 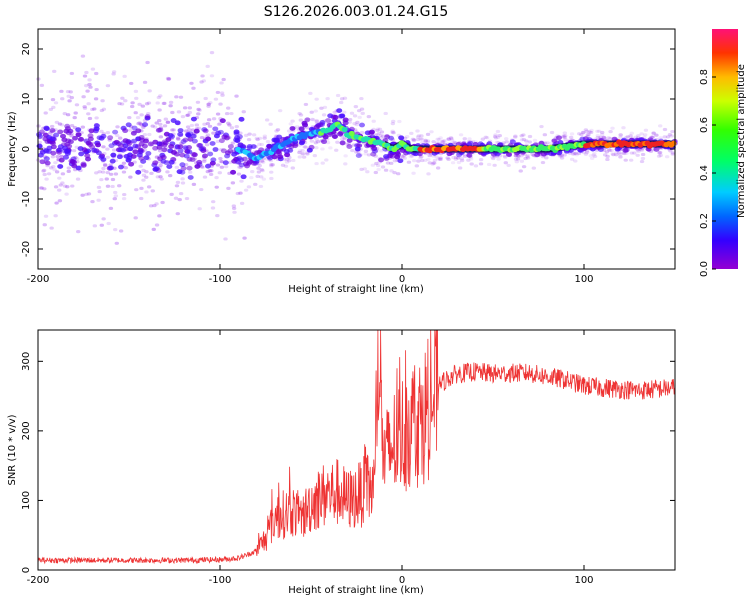 I want to click on spectrogram-y-tick-label: 20, so click(x=26, y=49).